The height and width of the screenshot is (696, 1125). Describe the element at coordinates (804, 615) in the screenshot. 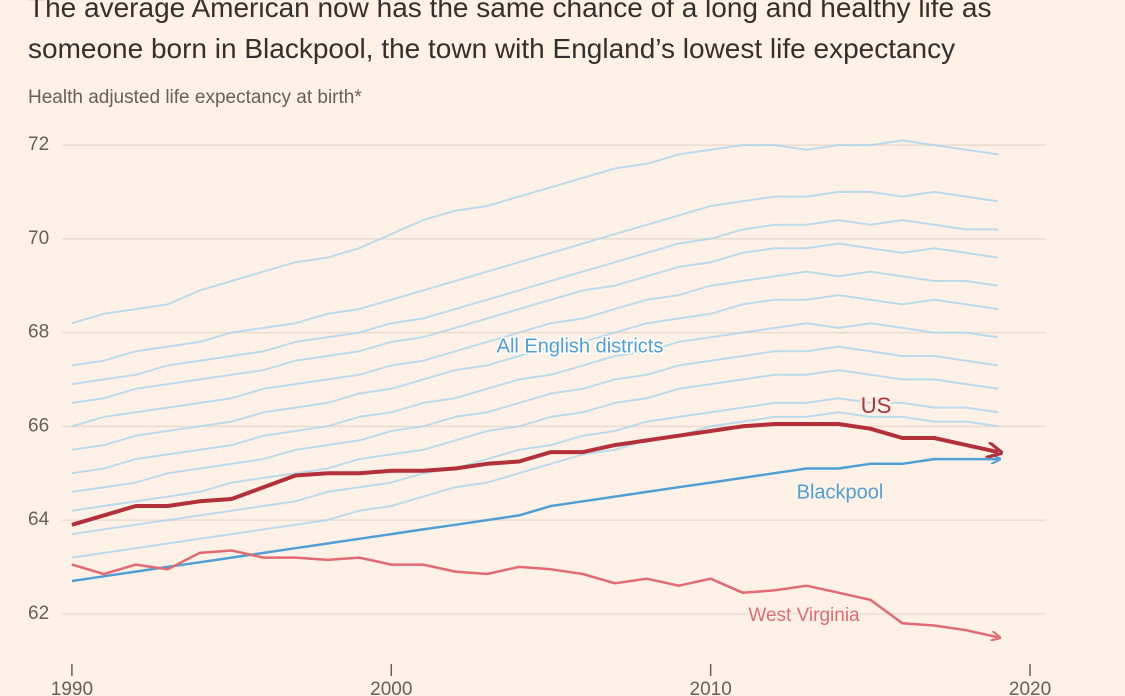

I see `series-label: West Virginia` at that location.